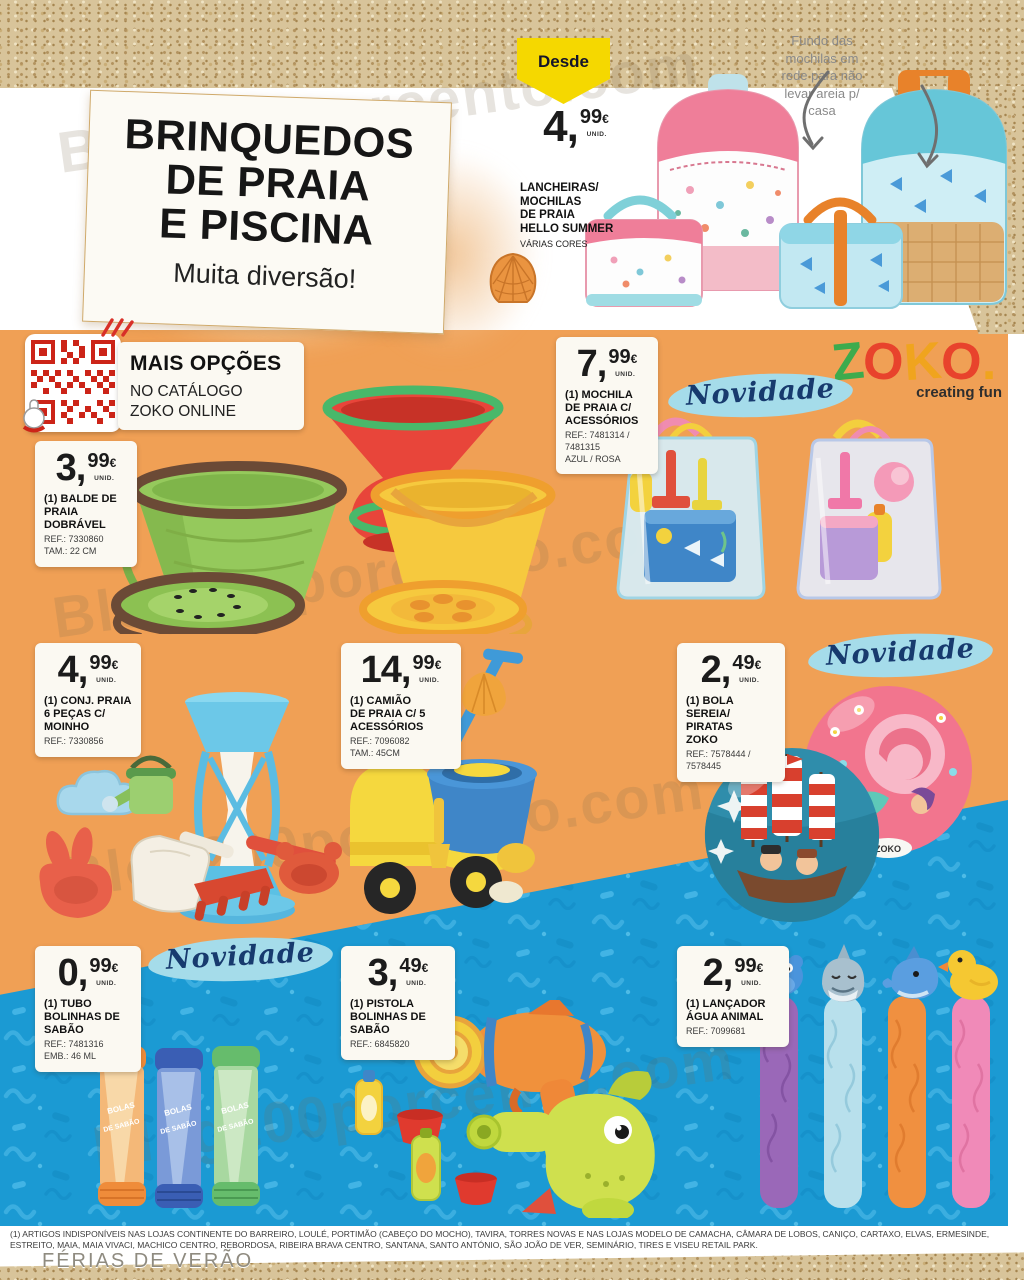 This screenshot has height=1280, width=1024. I want to click on launcher-dolphin, so click(910, 1077).